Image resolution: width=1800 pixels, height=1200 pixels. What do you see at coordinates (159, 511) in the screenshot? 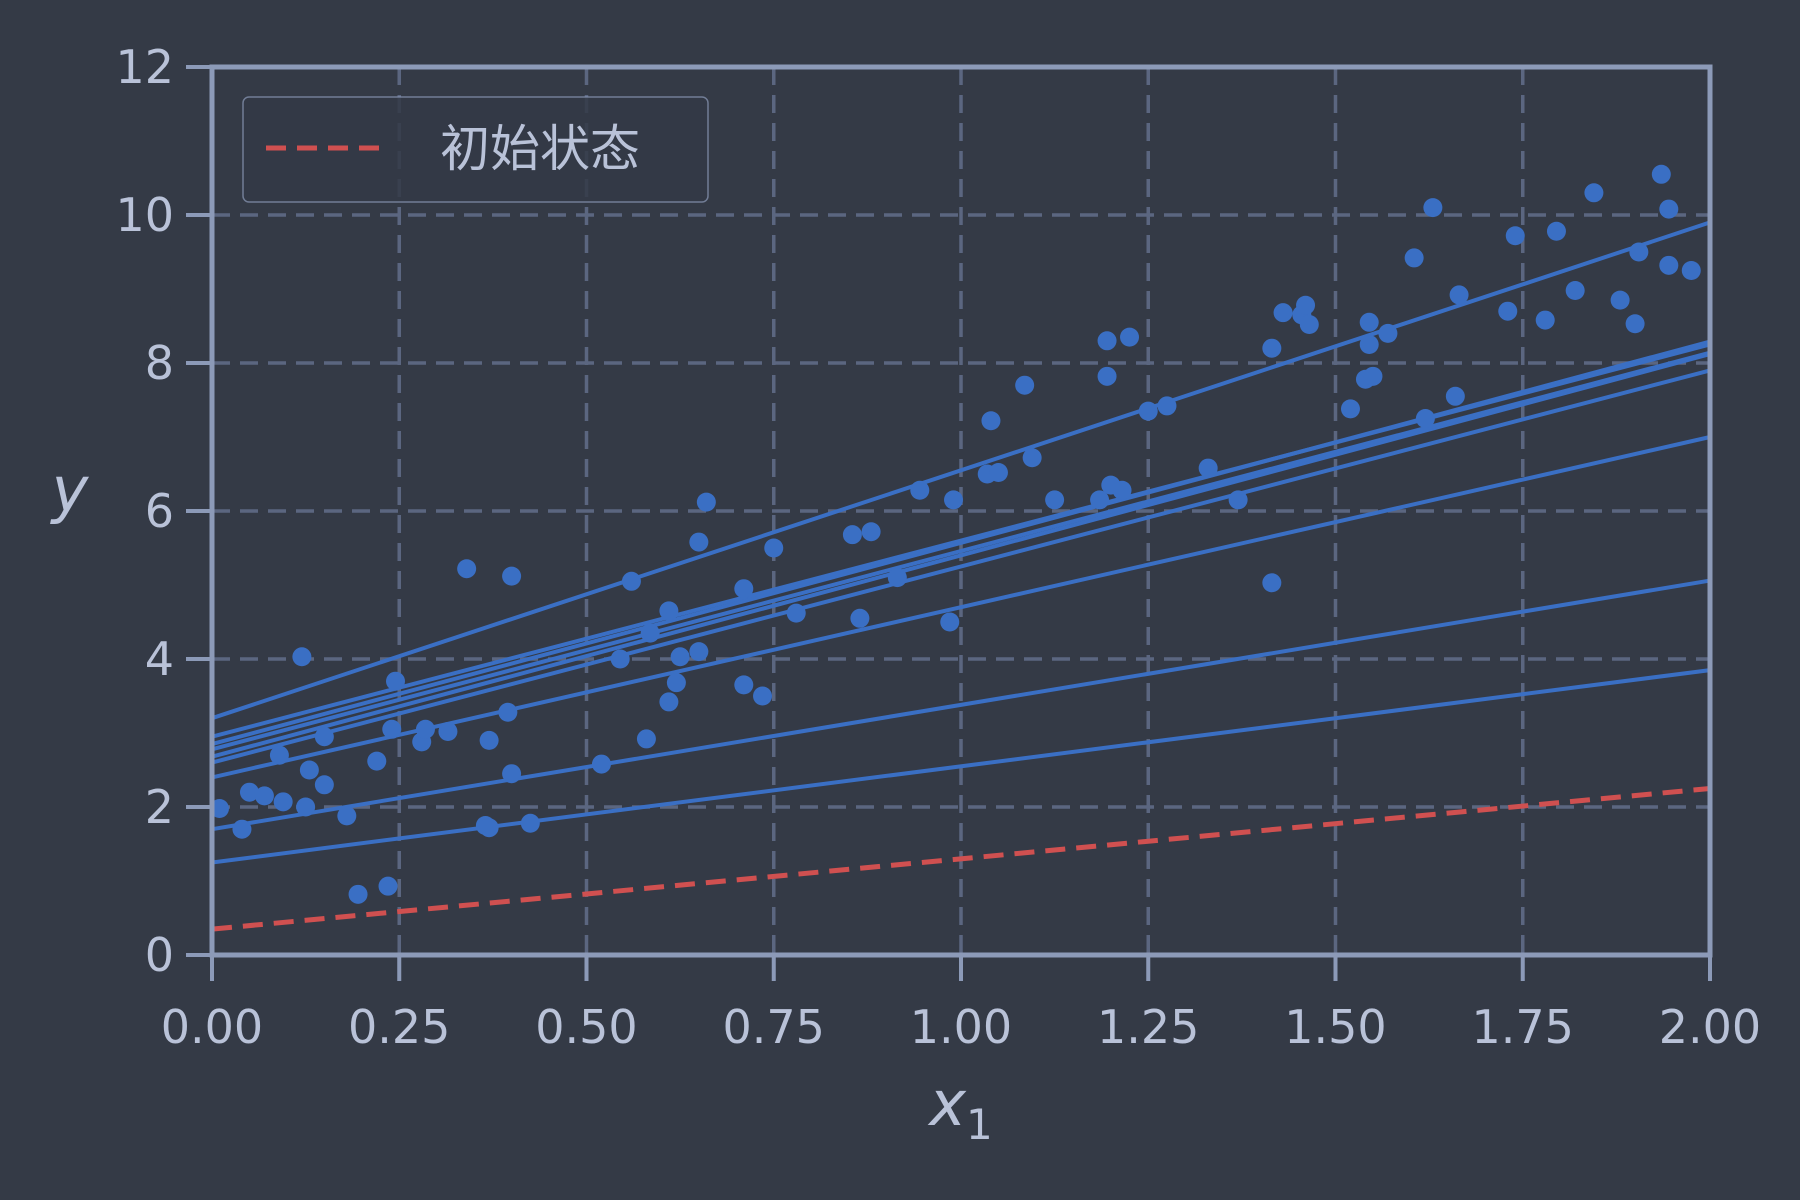
I see `y-tick-label-3: 6` at bounding box center [159, 511].